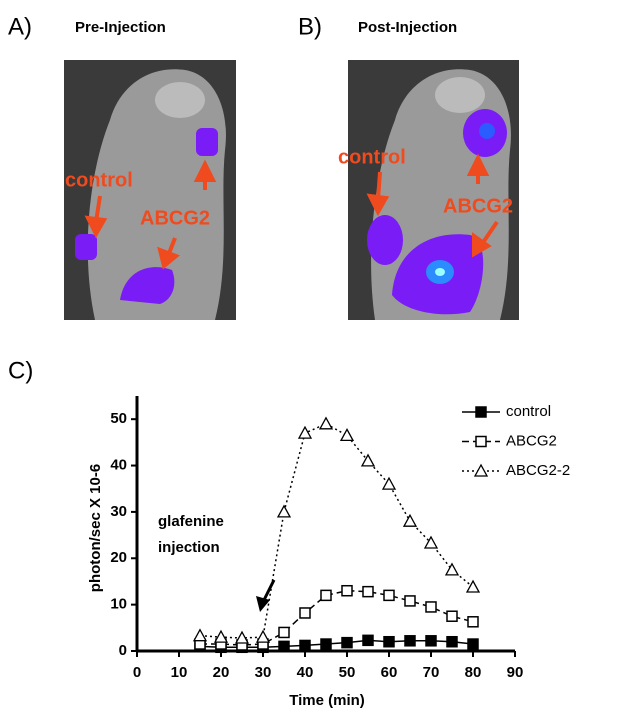 Image resolution: width=629 pixels, height=723 pixels. I want to click on x-axis-label: Time (min), so click(327, 700).